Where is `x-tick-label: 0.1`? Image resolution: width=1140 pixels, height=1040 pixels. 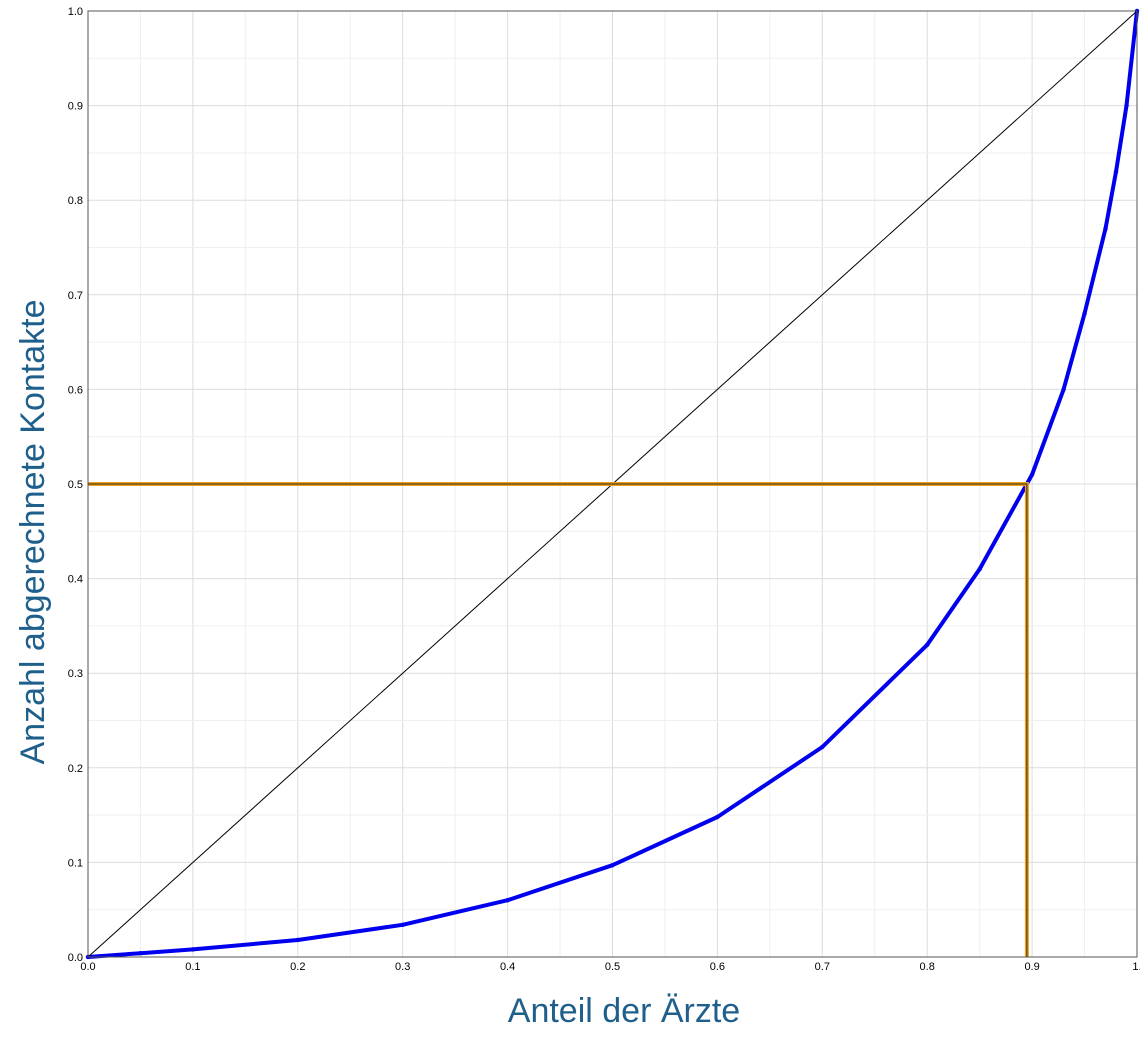 x-tick-label: 0.1 is located at coordinates (192, 967).